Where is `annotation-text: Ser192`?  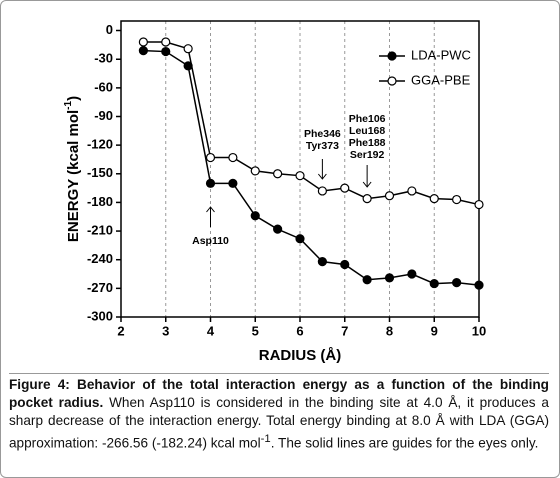
annotation-text: Ser192 is located at coordinates (367, 155).